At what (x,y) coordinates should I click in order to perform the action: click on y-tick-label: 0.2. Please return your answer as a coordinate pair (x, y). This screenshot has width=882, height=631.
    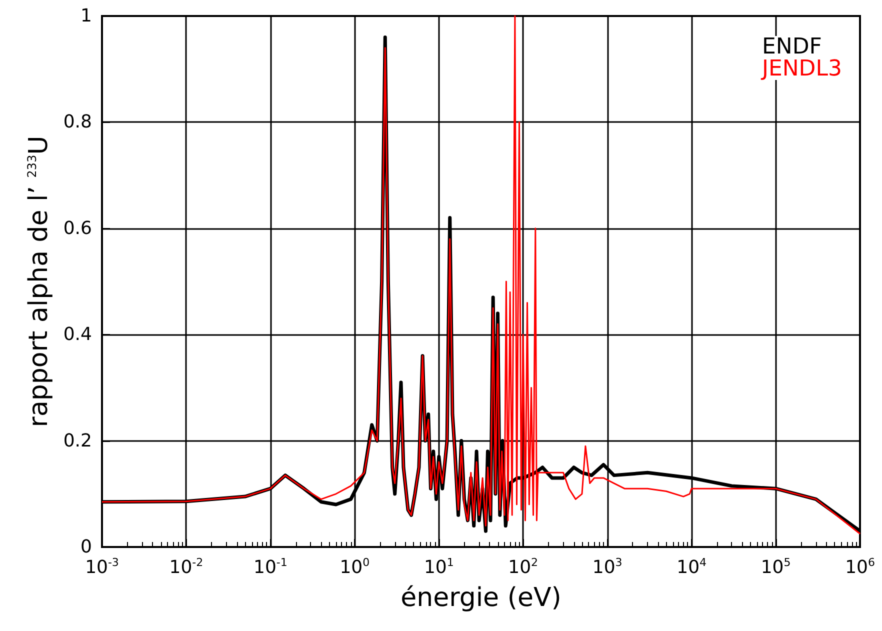
    Looking at the image, I should click on (77, 441).